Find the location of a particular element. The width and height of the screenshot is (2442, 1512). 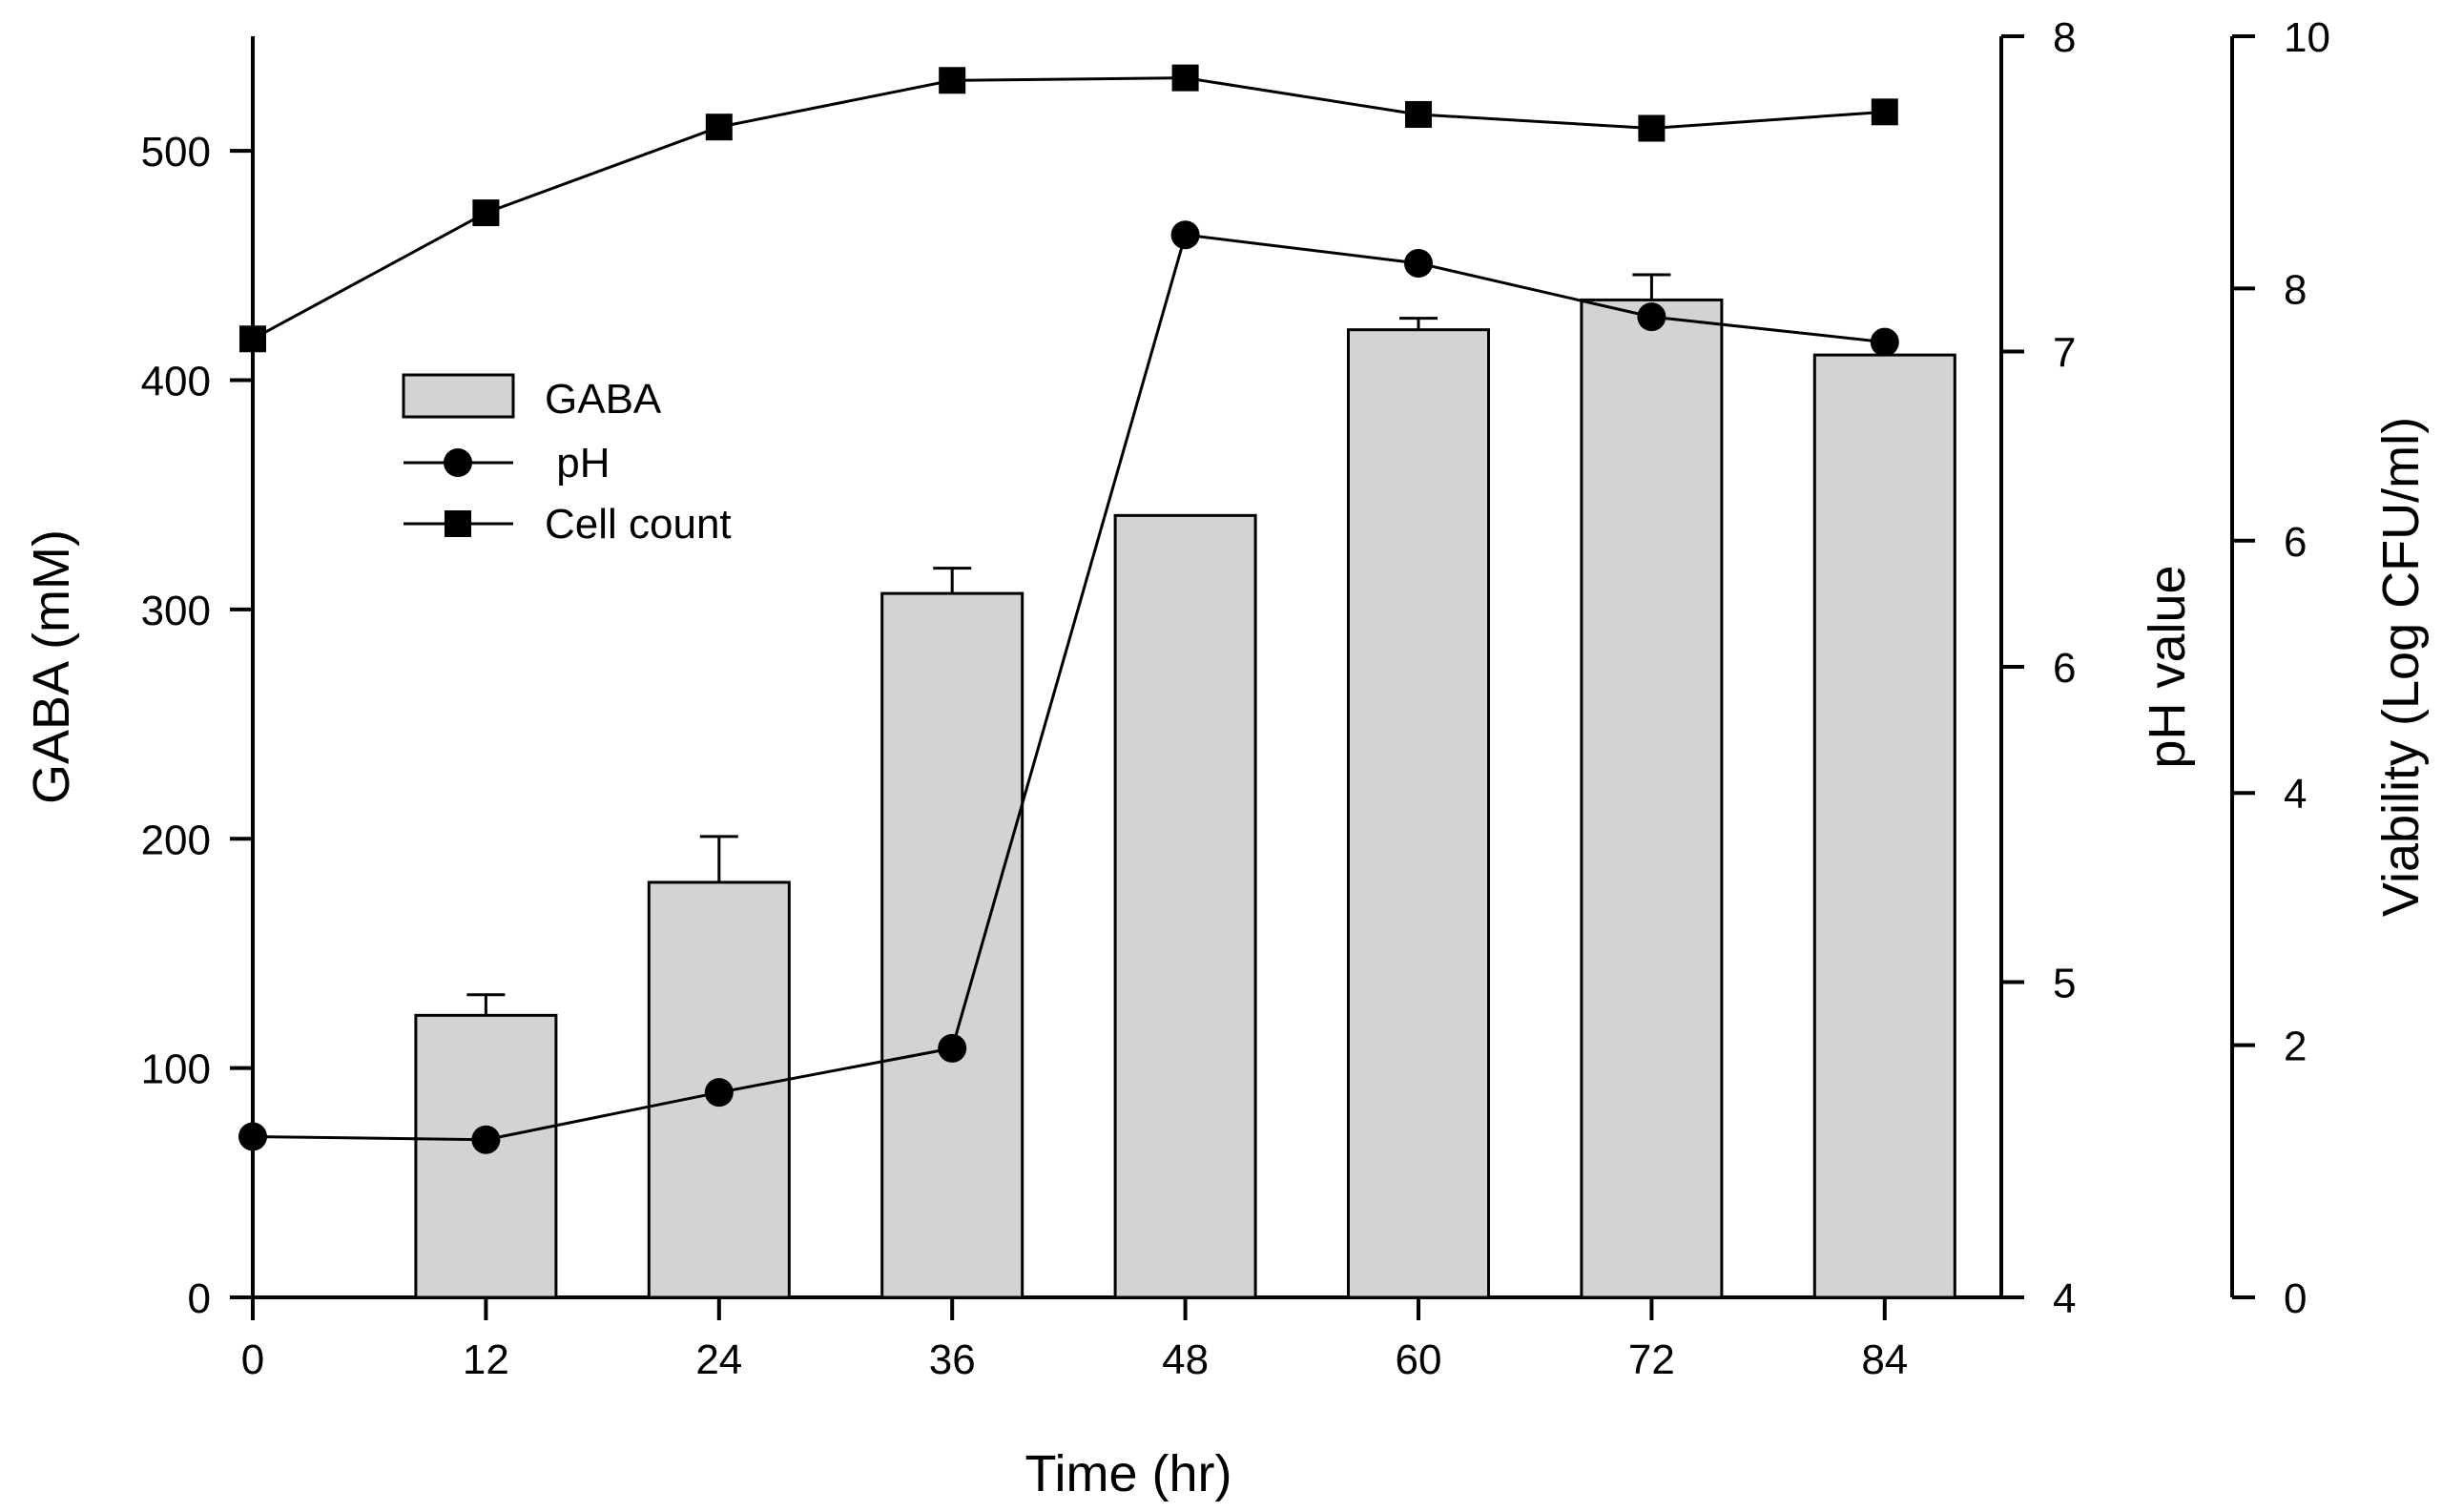

right2-tick-label: 6 is located at coordinates (2295, 542).